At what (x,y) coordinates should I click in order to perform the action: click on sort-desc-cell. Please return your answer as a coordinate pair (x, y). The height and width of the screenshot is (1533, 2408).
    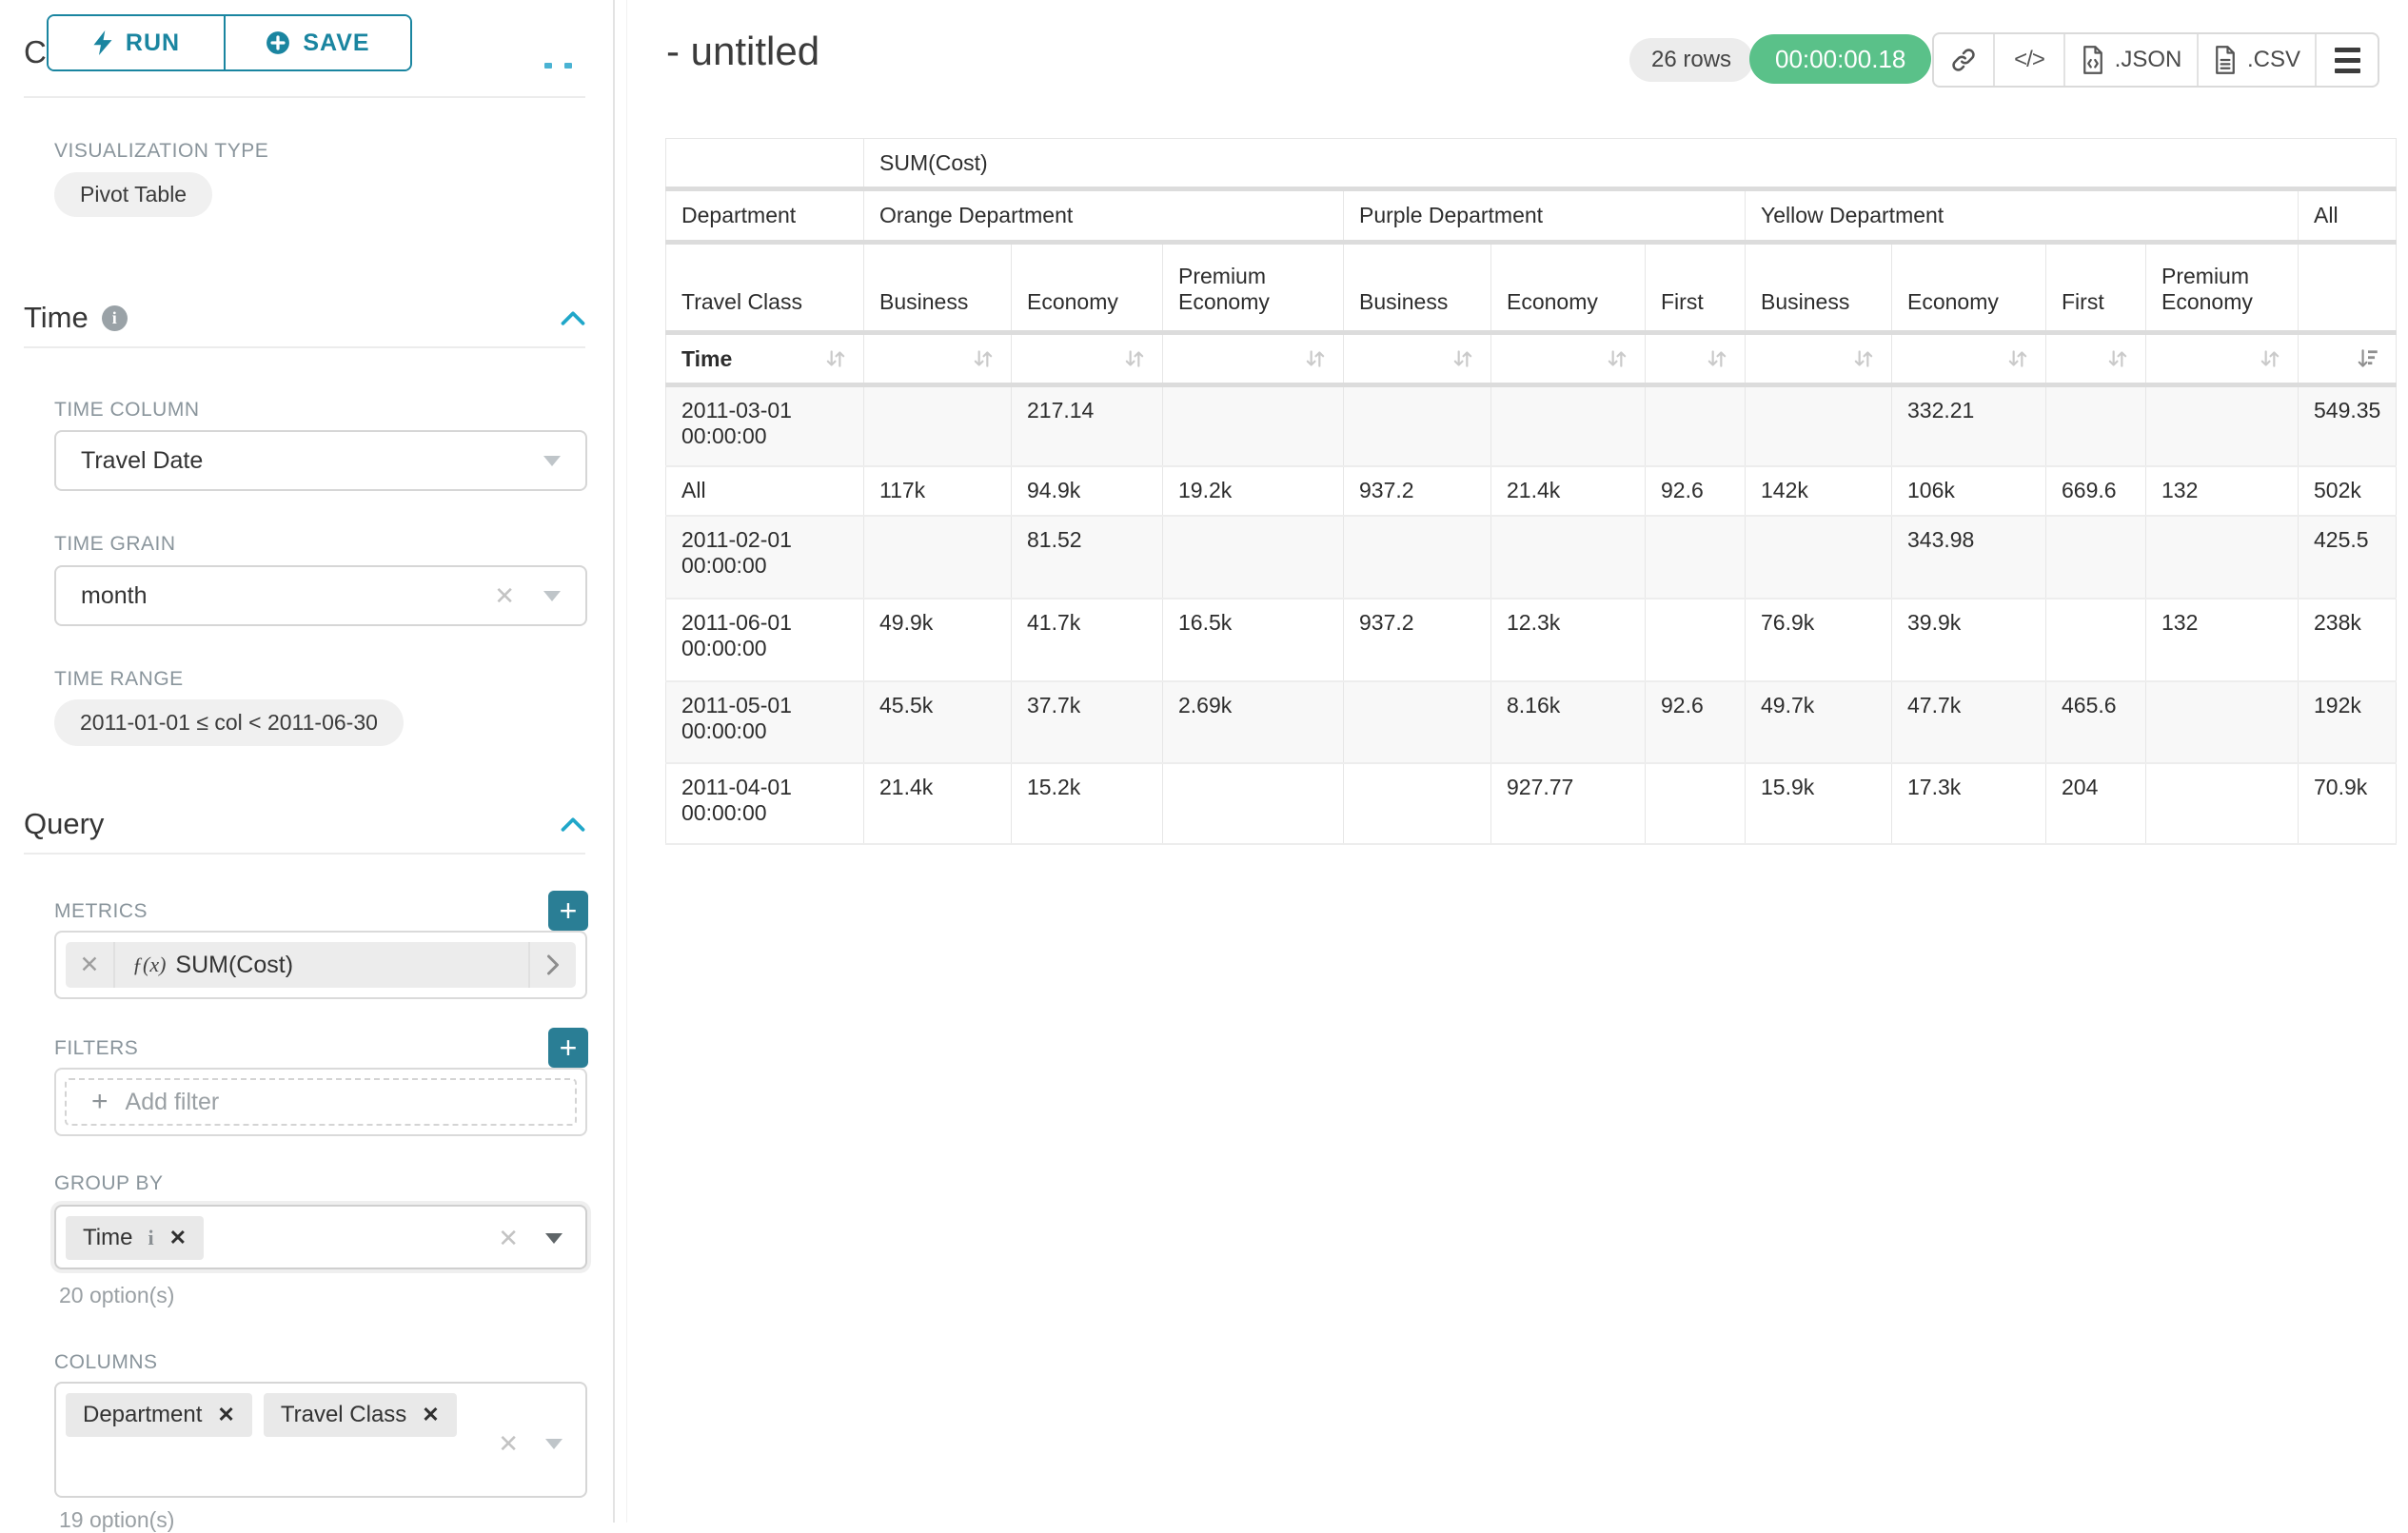
    Looking at the image, I should click on (2347, 360).